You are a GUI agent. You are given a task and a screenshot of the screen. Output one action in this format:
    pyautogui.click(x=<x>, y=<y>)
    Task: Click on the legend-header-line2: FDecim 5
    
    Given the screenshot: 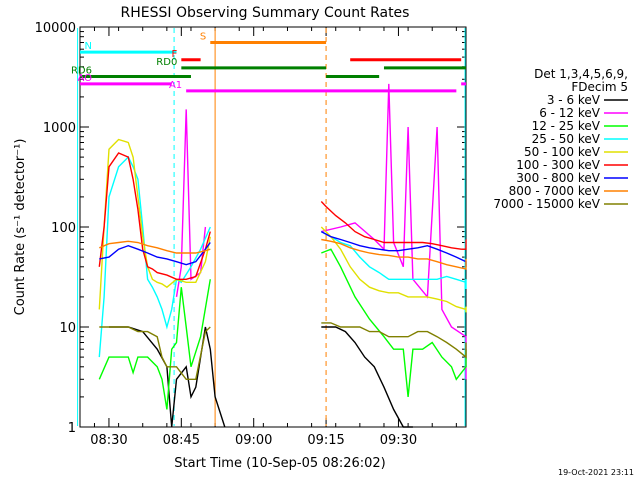 What is the action you would take?
    pyautogui.click(x=599, y=87)
    